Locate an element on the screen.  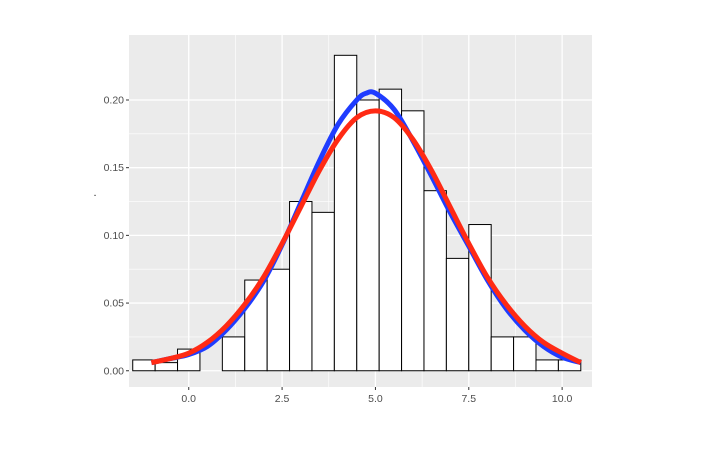
x-tick-label: 7.5 is located at coordinates (468, 399).